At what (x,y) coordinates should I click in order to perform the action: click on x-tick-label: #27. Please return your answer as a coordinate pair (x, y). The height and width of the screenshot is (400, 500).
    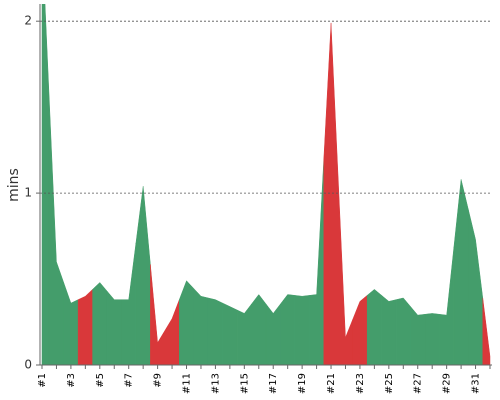
    Looking at the image, I should click on (418, 383).